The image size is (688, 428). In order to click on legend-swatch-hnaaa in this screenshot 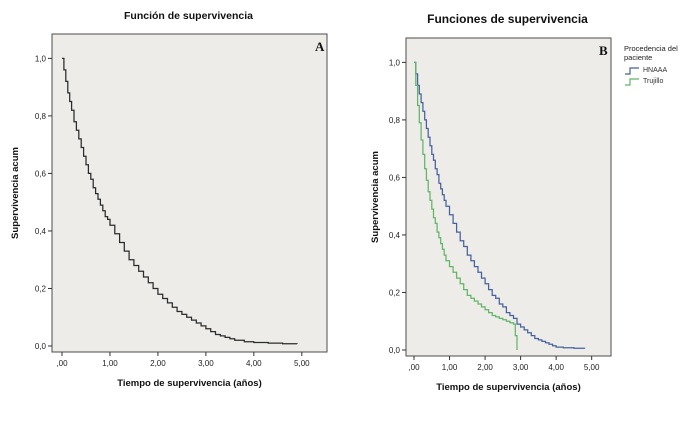, I will do `click(632, 71)`.